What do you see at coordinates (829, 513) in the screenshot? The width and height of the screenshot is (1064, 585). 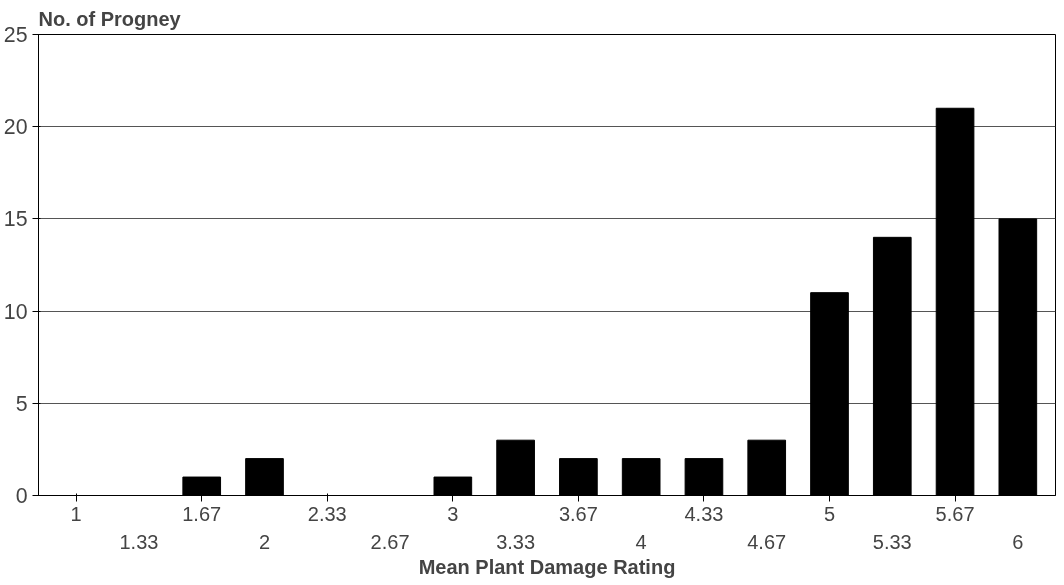 I see `x-tick-label: 5` at bounding box center [829, 513].